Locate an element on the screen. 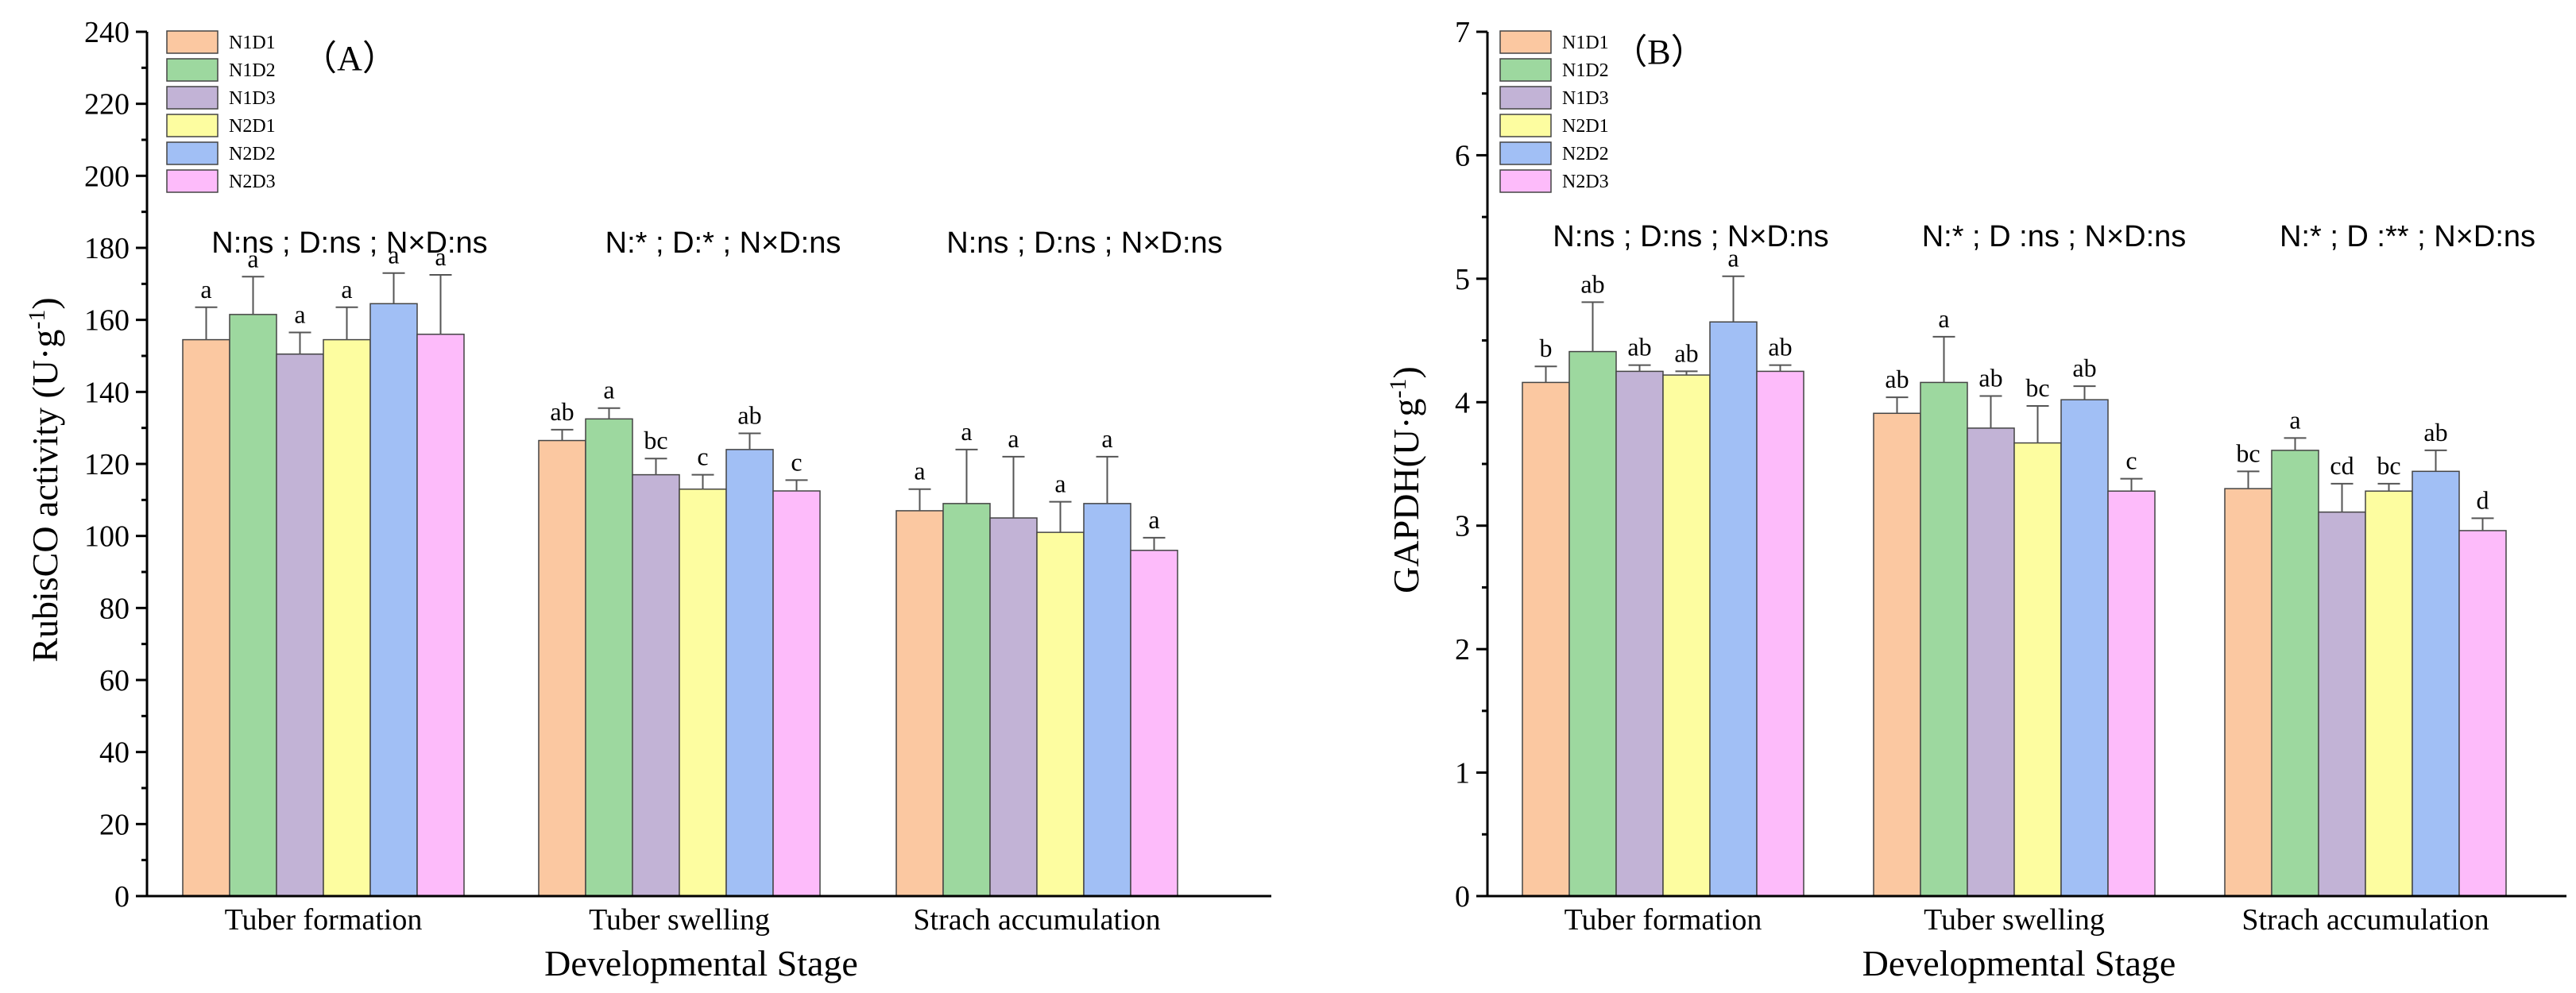  panel-label: （A） is located at coordinates (350, 58).